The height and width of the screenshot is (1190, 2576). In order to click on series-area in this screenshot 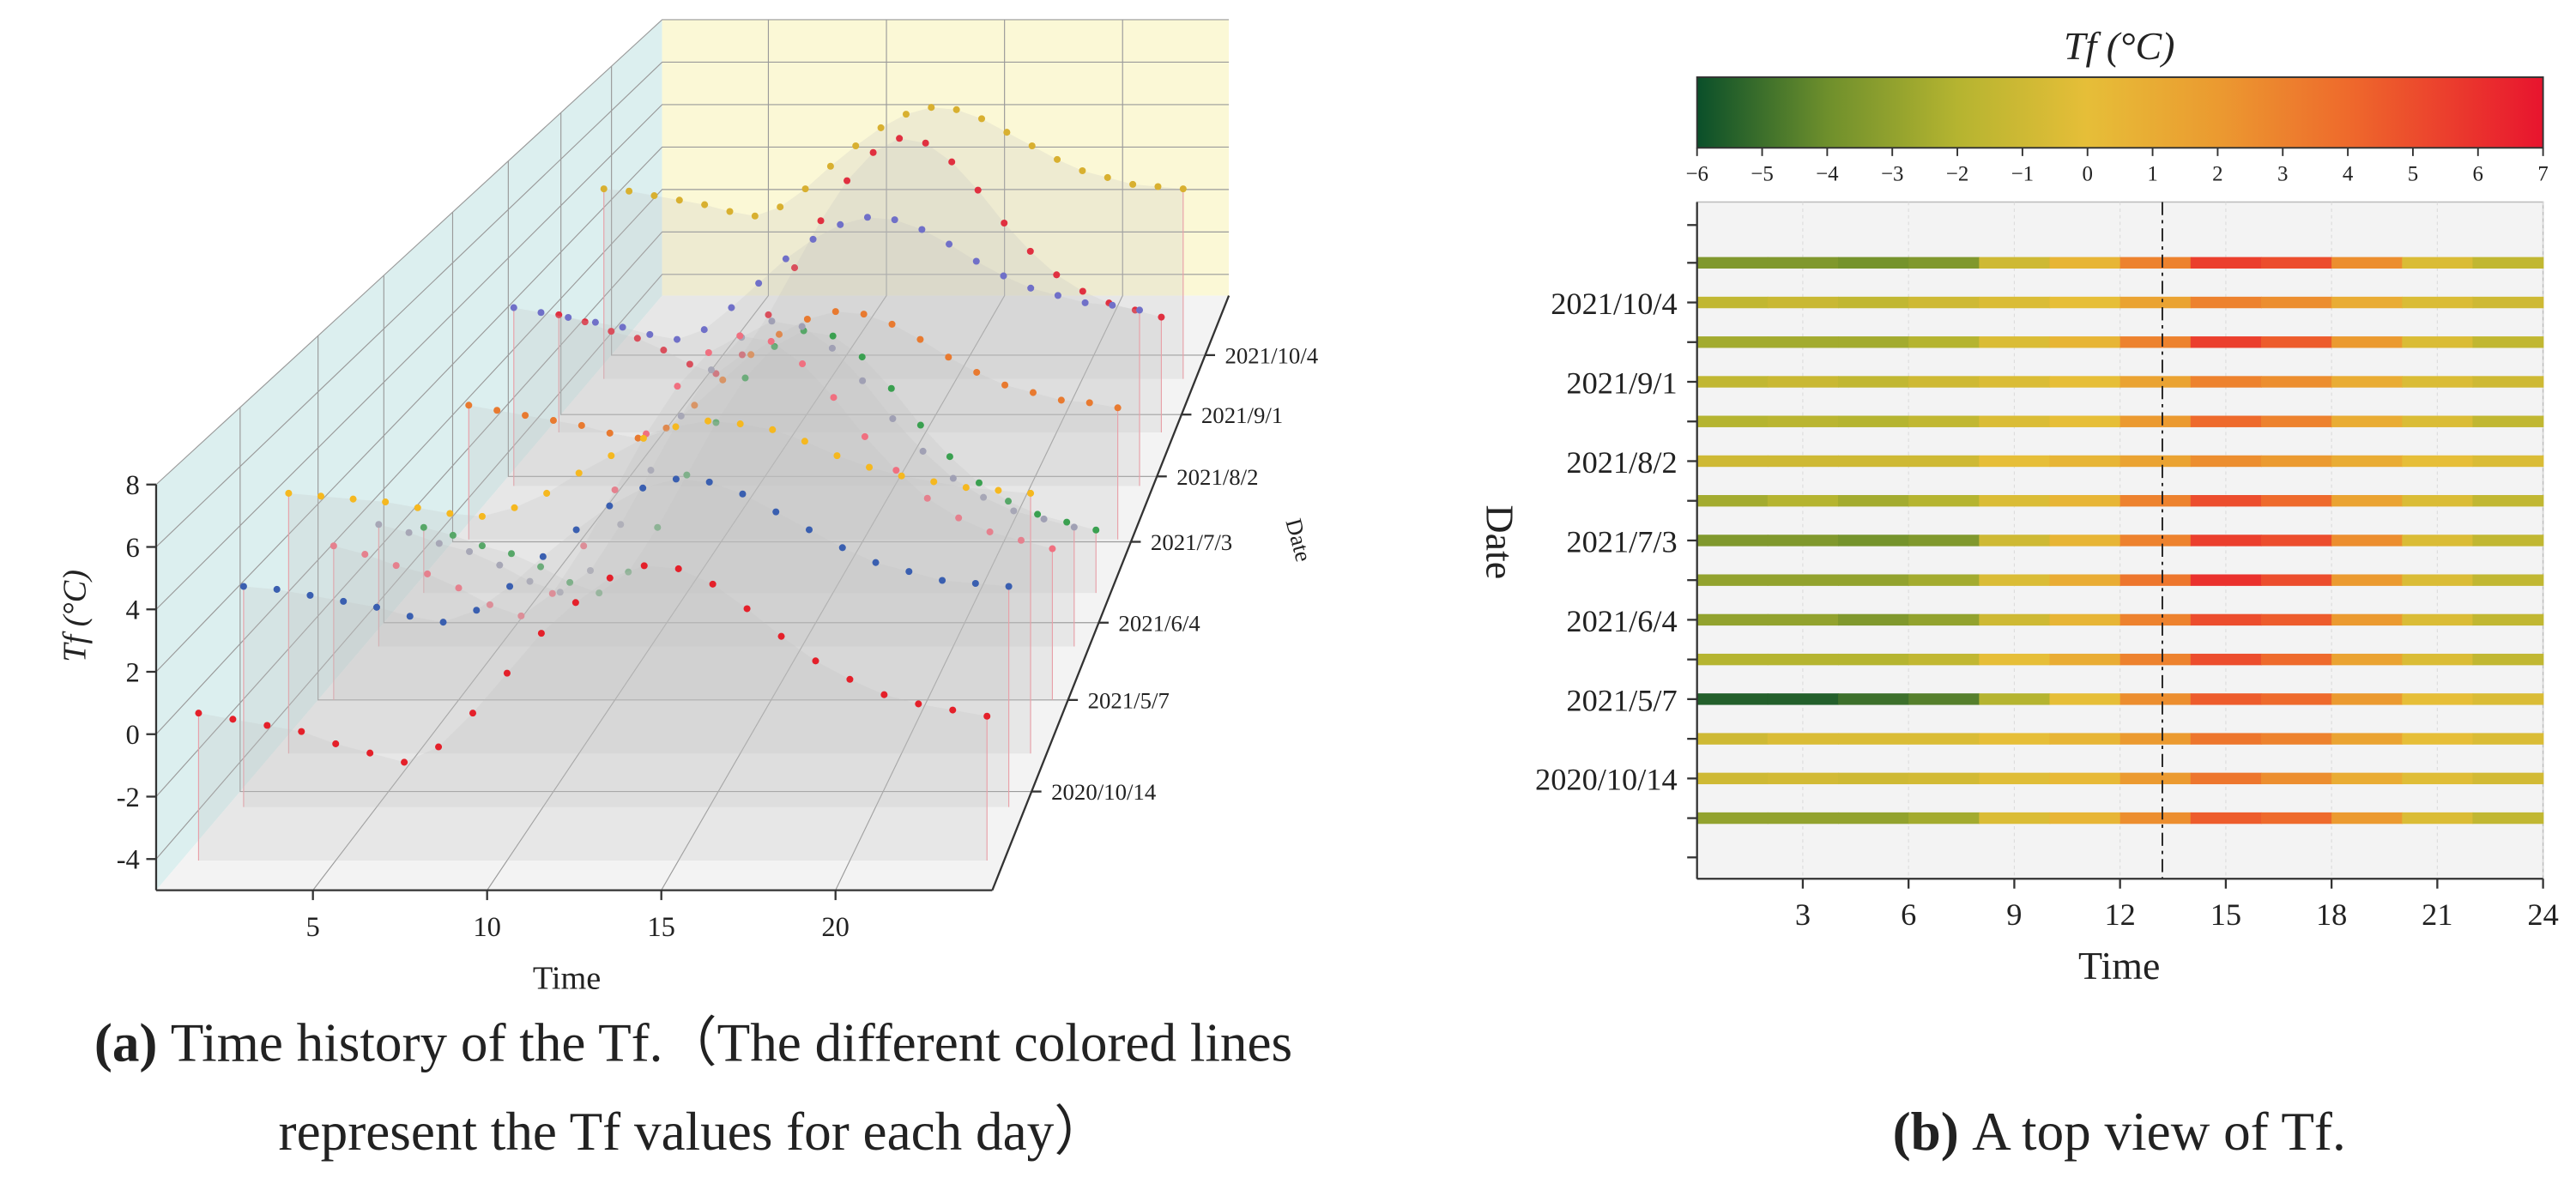, I will do `click(626, 643)`.